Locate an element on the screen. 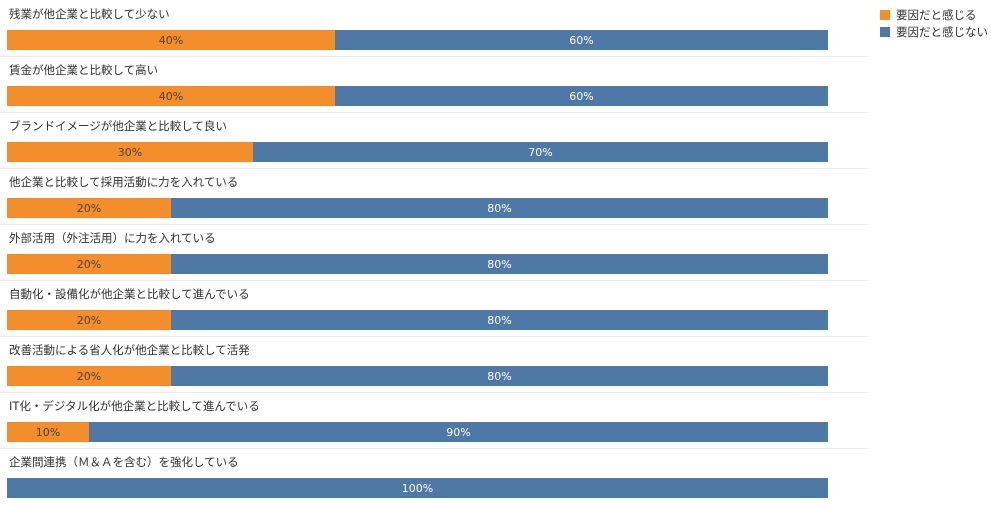 This screenshot has width=991, height=505. bar-track: 10% 90% is located at coordinates (417, 432).